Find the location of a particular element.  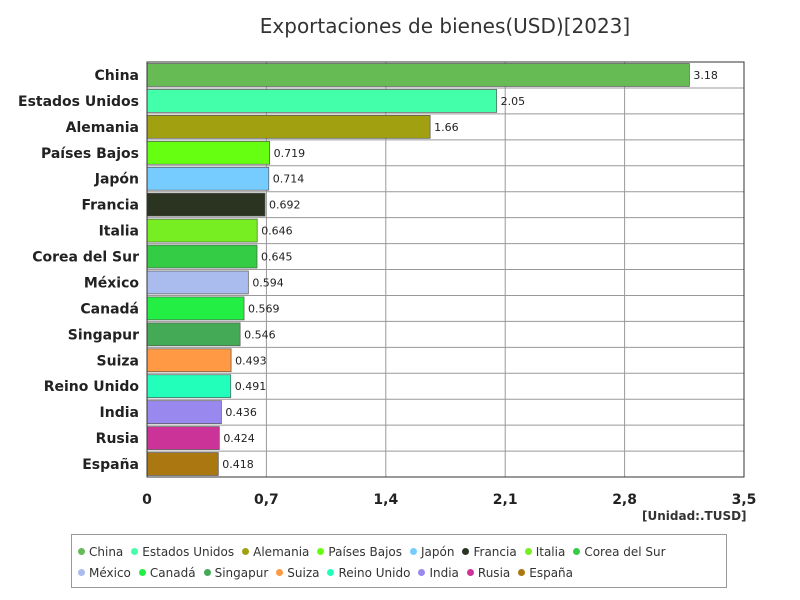

legend-label: Corea del Sur is located at coordinates (625, 551).